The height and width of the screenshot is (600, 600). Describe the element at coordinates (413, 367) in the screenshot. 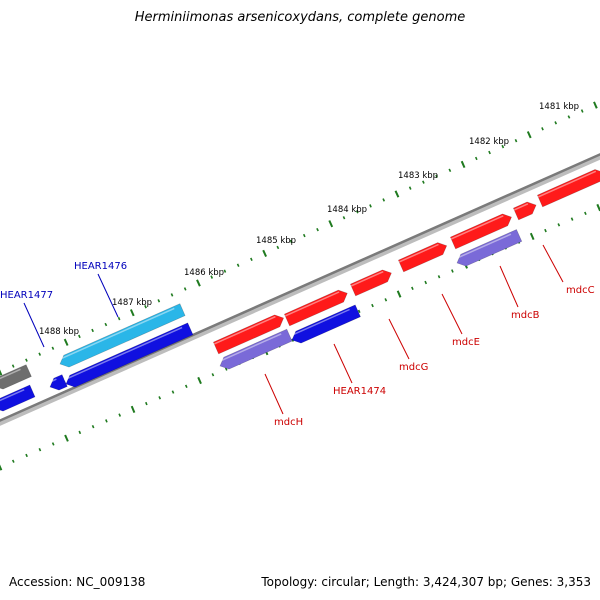

I see `gene-label: mdcG` at that location.